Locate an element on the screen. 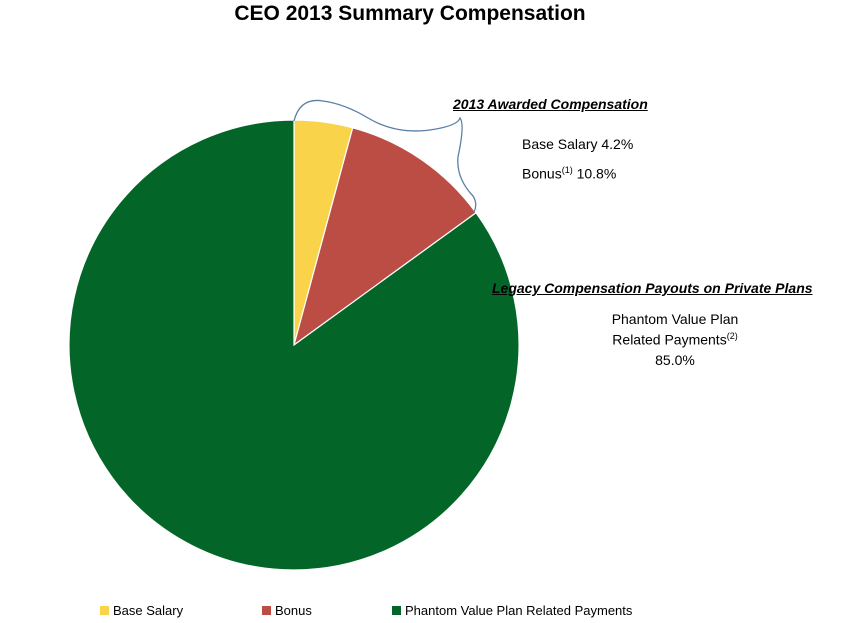  base-salary-data-label: Base Salary 4.2% is located at coordinates (578, 144).